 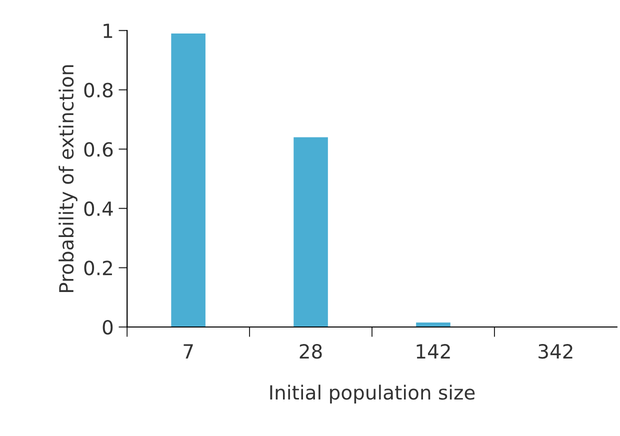 I want to click on y-tick-label: 0.6, so click(x=98, y=149).